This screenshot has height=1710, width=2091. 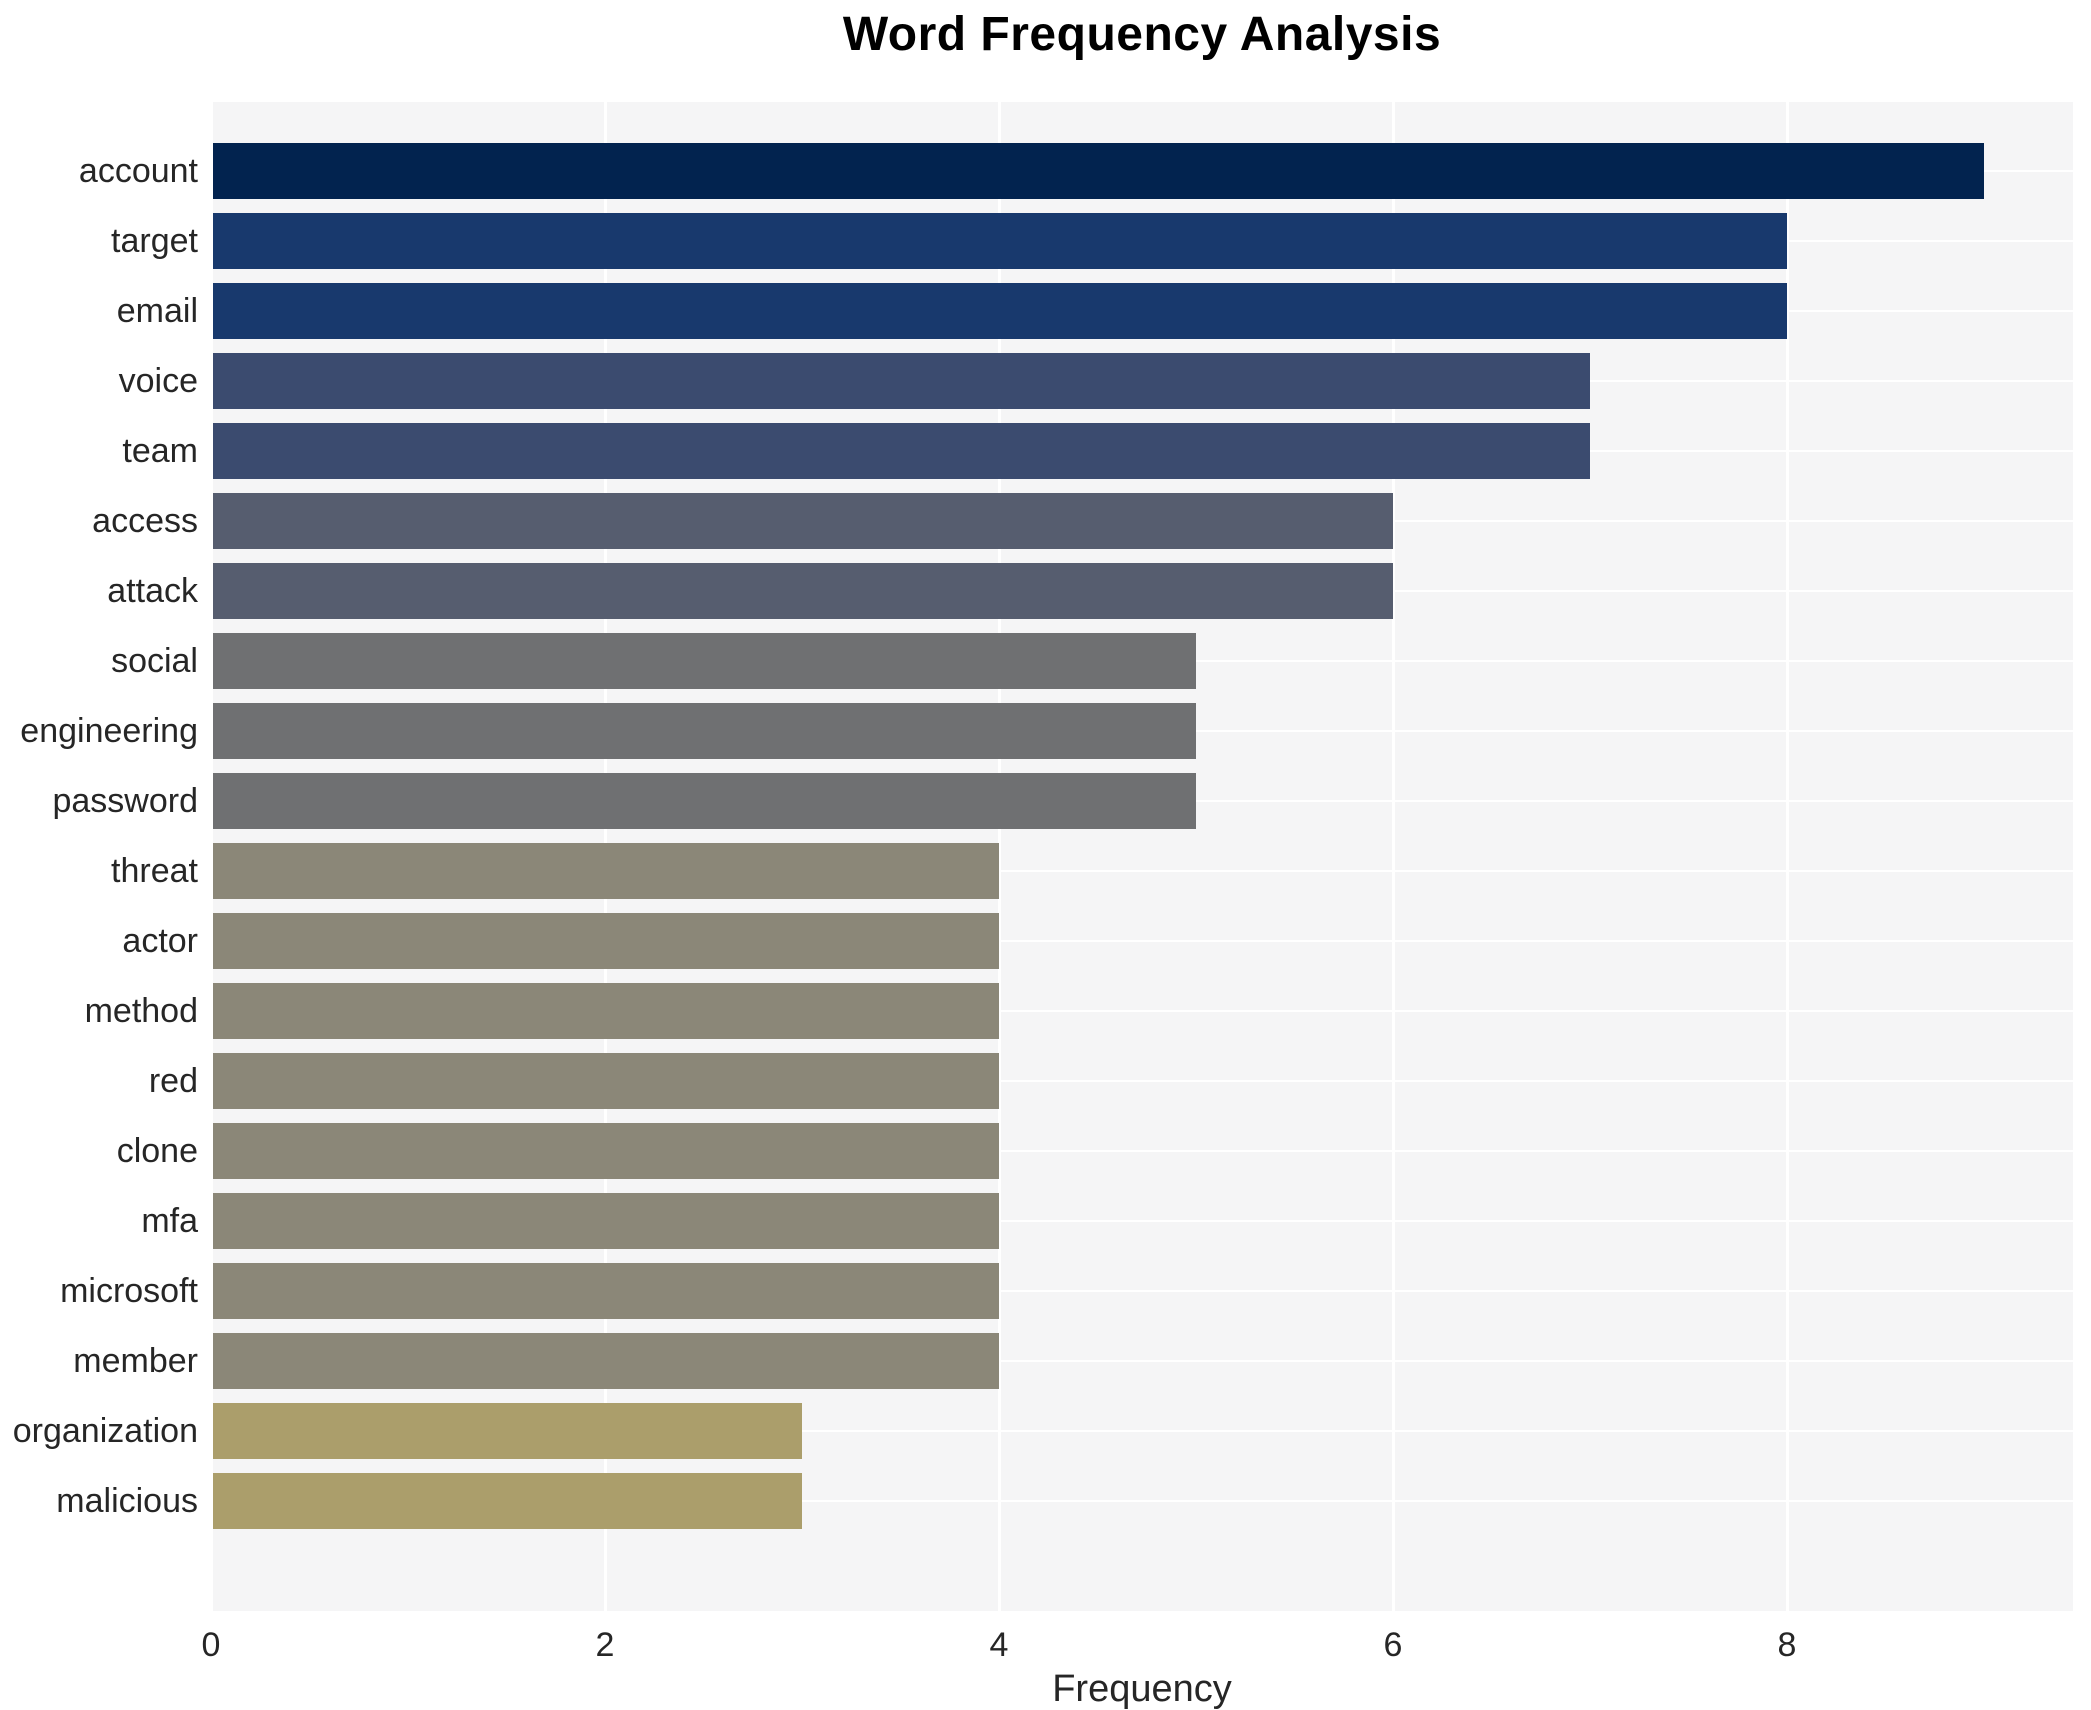 What do you see at coordinates (157, 311) in the screenshot?
I see `y-tick-label-email: email` at bounding box center [157, 311].